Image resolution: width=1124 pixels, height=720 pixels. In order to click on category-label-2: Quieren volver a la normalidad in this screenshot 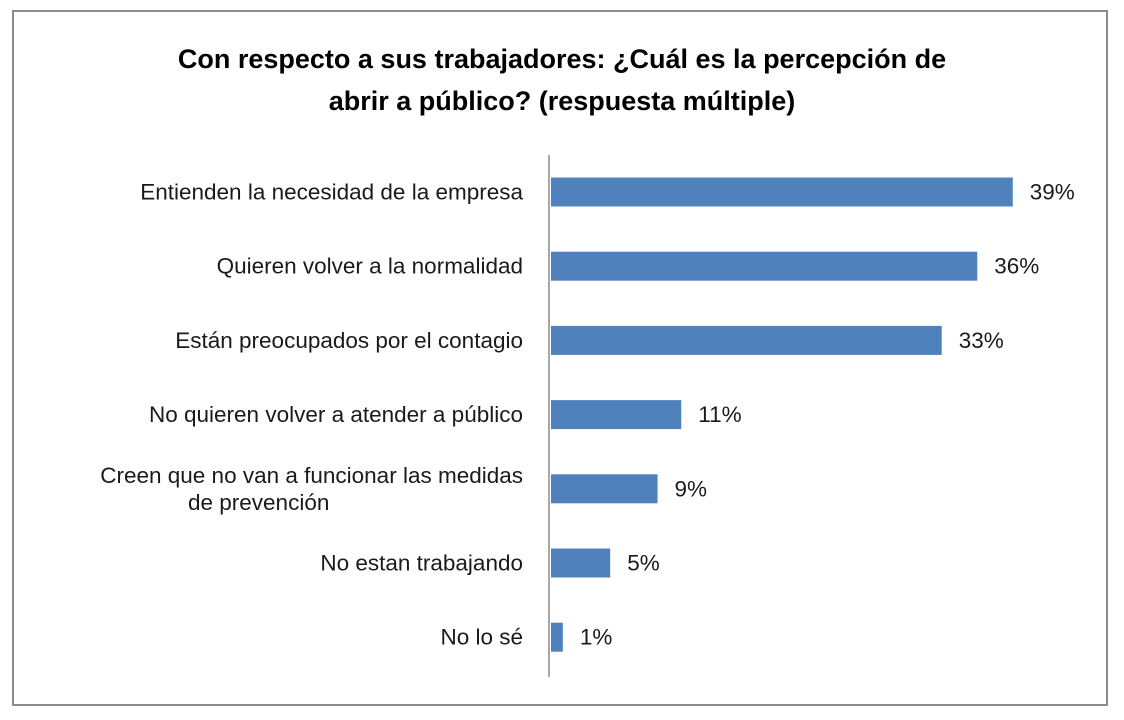, I will do `click(370, 266)`.